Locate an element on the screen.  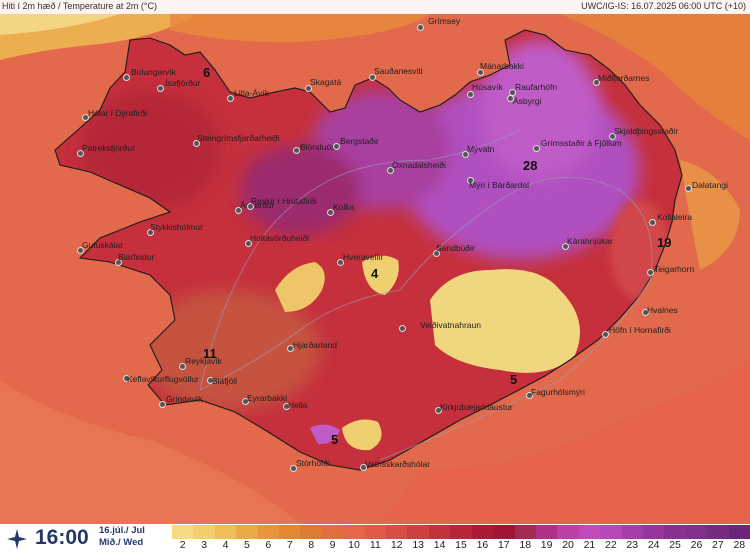
station-label: Fagurhólsmýri is located at coordinates (558, 392).